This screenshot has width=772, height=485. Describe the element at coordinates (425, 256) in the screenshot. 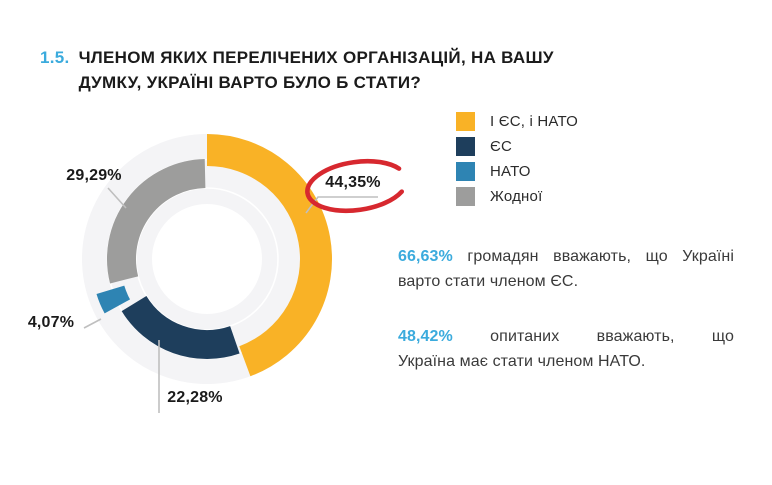

I see `insight-eu-percent: 66,63%` at that location.